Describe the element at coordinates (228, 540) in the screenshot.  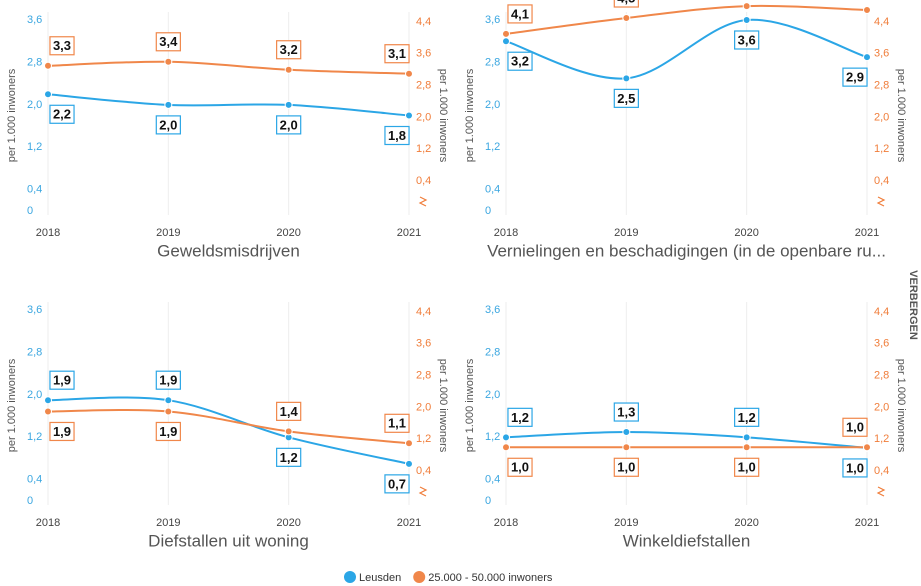
I see `chart-title: Diefstallen uit woning` at that location.